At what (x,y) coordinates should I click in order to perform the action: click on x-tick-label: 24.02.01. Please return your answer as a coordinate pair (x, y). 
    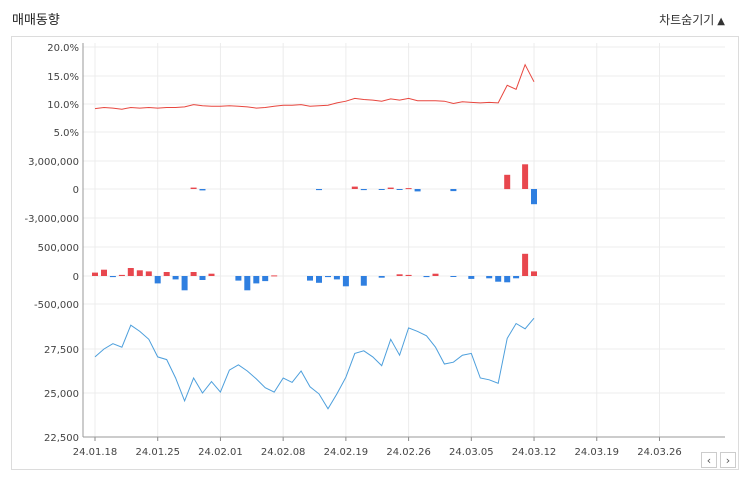
    Looking at the image, I should click on (220, 452).